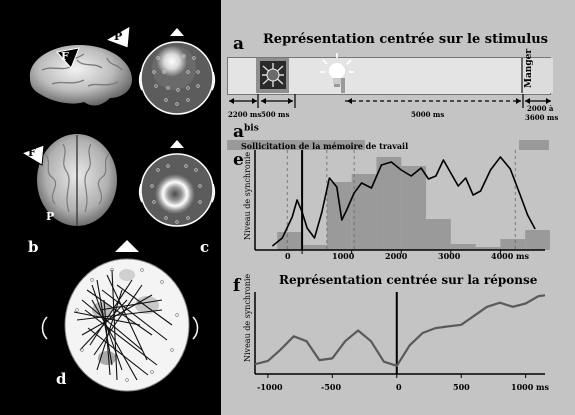 The height and width of the screenshot is (415, 575). I want to click on chart-e, so click(402, 202).